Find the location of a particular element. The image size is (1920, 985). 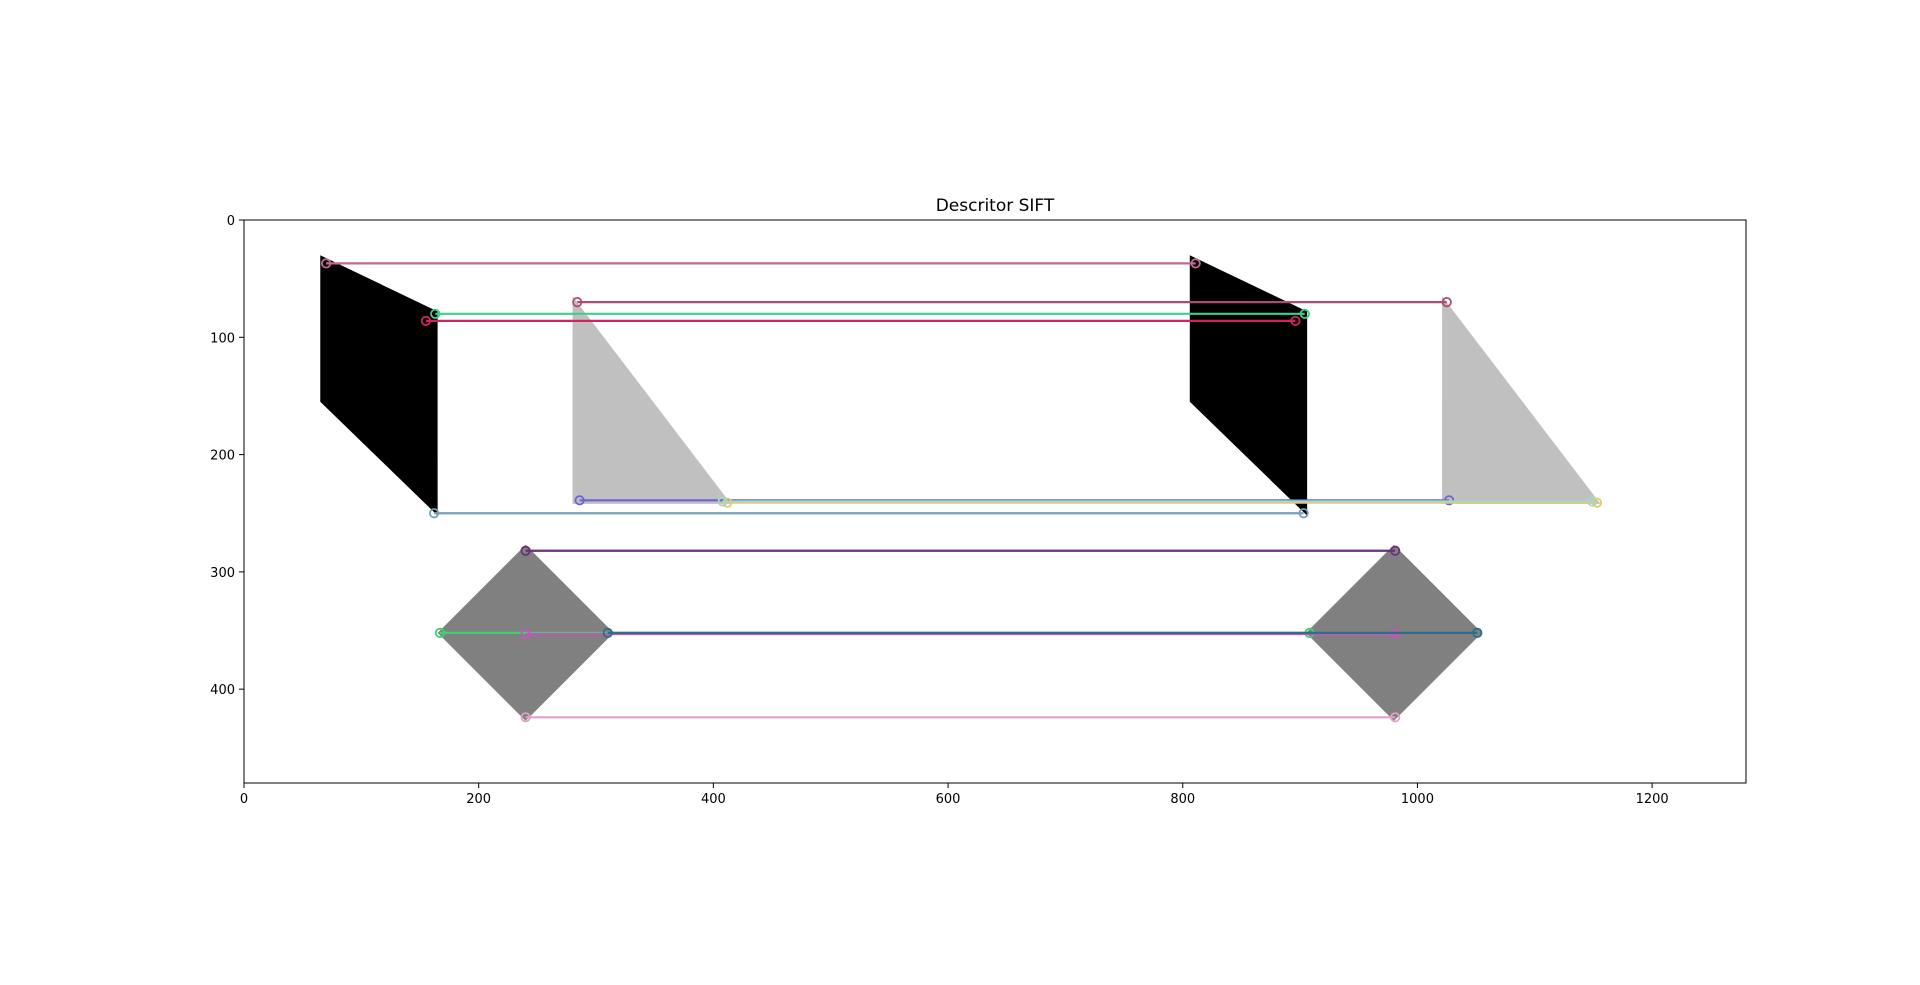

x-axis-ticks: 0 200 400 600 800 1000 1200 is located at coordinates (954, 795).